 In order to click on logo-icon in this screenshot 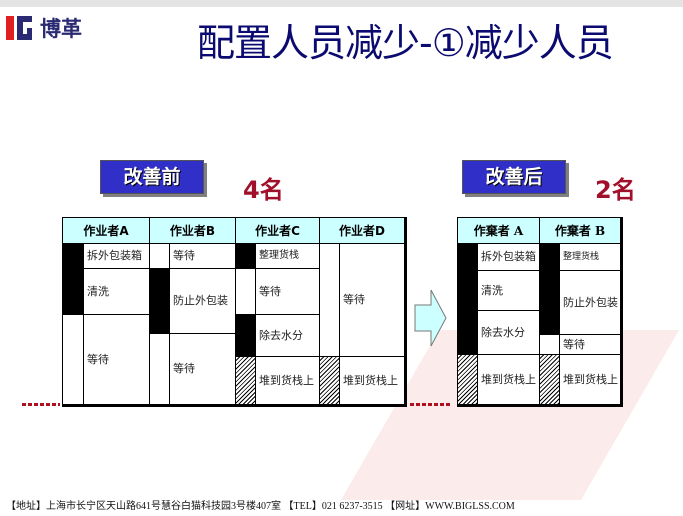, I will do `click(19, 28)`.